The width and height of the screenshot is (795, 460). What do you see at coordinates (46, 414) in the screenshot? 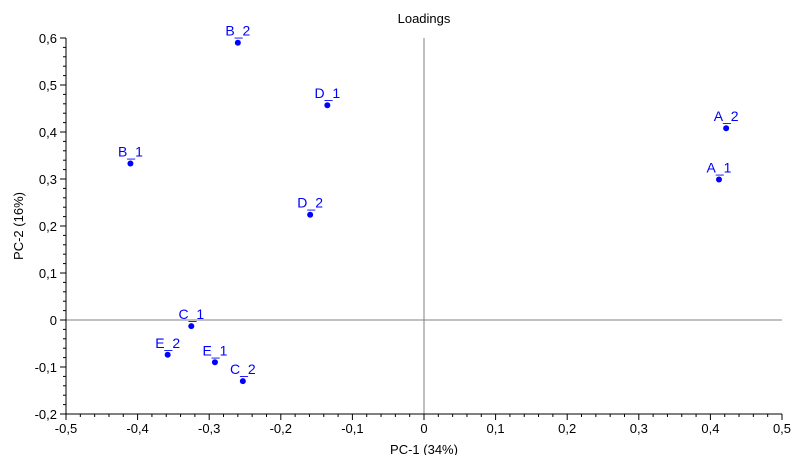
I see `y-tick-label: -0,2` at bounding box center [46, 414].